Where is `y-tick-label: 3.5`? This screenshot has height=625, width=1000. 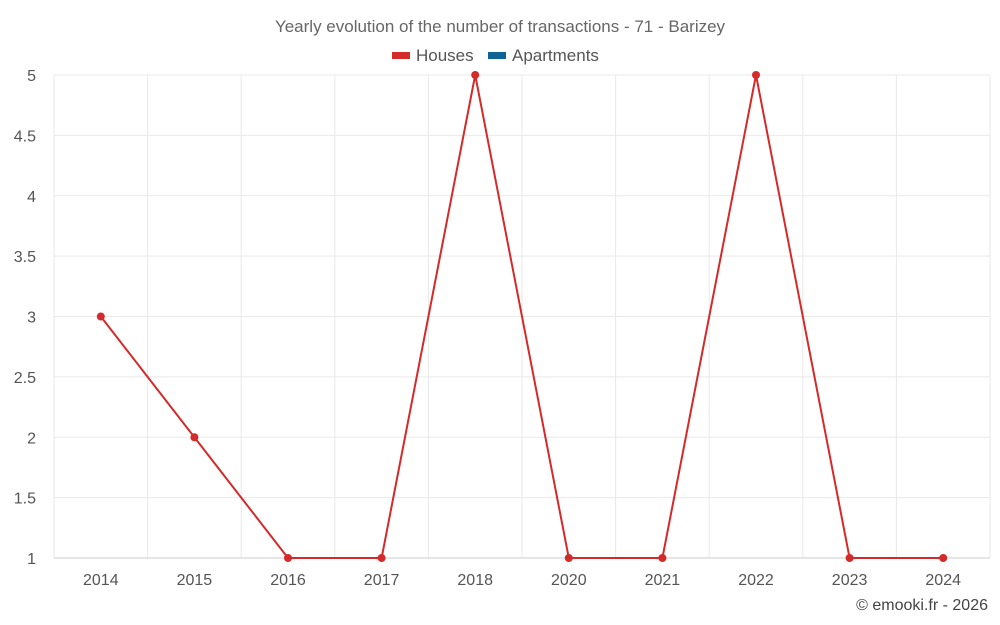
y-tick-label: 3.5 is located at coordinates (25, 257).